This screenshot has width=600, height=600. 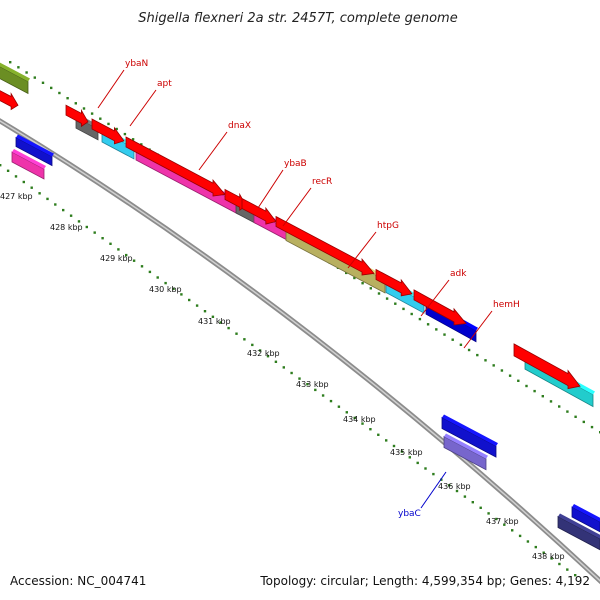 I want to click on edge-blue-block, so click(x=585, y=518).